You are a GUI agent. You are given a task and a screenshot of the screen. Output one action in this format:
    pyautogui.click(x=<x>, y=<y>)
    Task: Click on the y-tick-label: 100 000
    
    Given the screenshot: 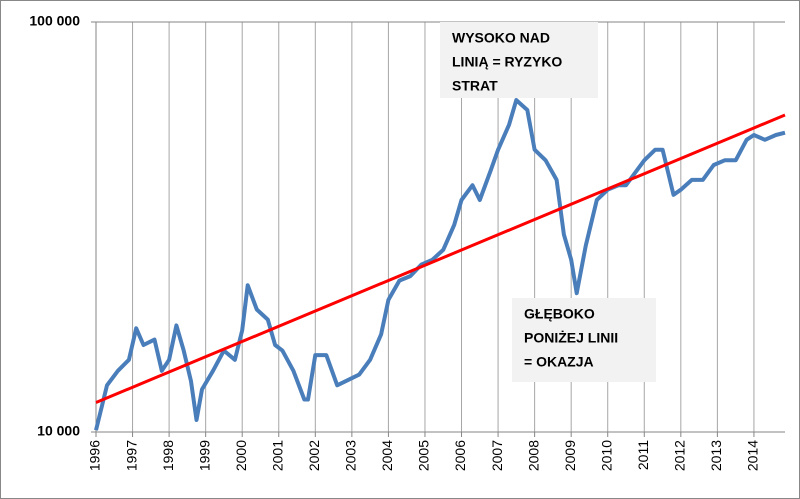 What is the action you would take?
    pyautogui.click(x=54, y=21)
    